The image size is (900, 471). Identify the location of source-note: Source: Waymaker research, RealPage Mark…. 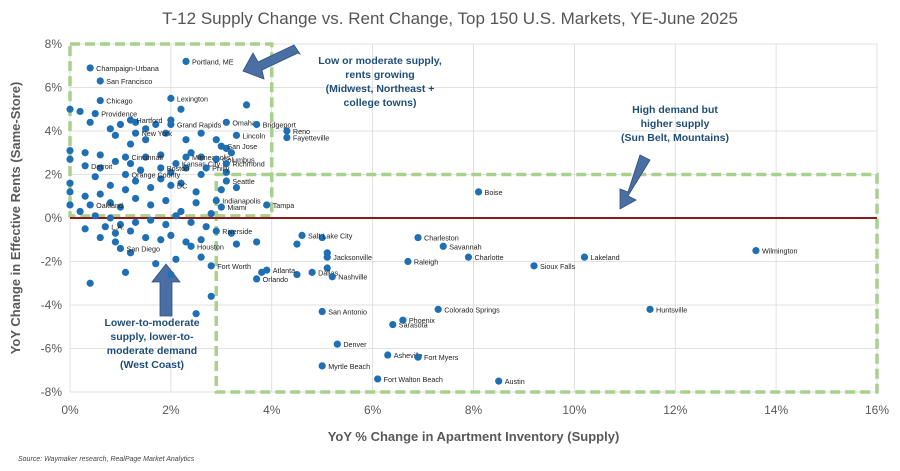
(106, 459).